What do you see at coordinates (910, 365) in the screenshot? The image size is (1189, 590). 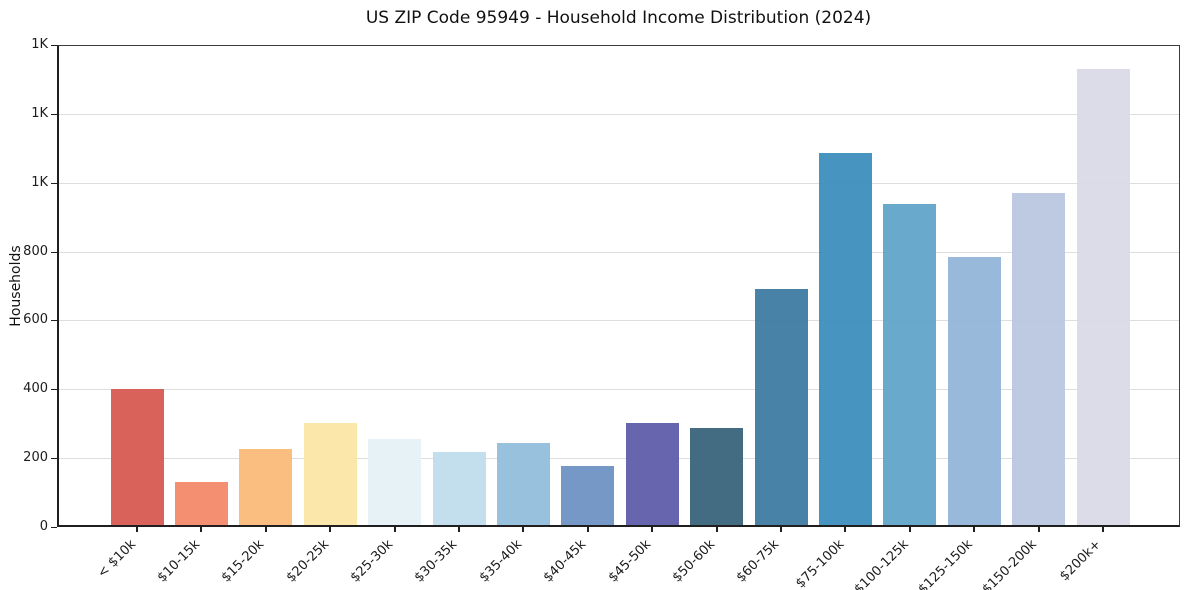 I see `bar-$100-125k` at bounding box center [910, 365].